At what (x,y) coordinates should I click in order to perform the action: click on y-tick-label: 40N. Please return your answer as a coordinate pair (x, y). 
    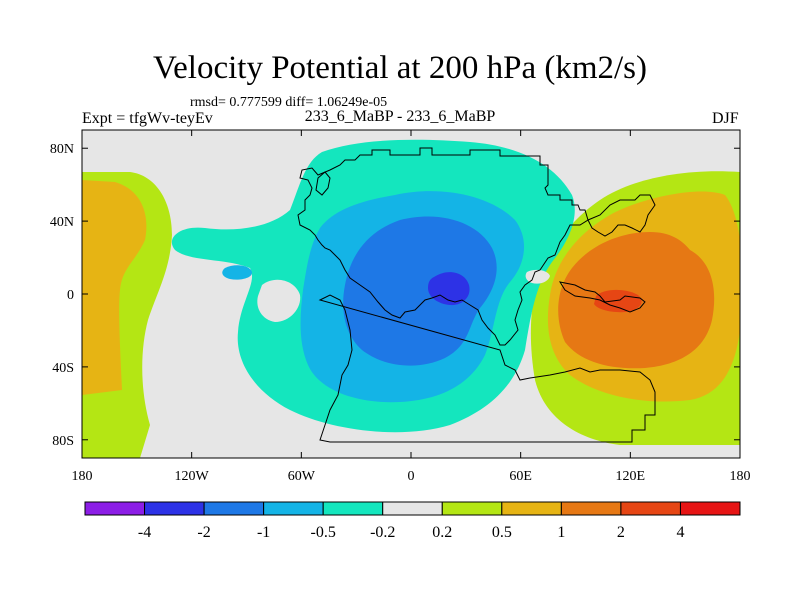
    Looking at the image, I should click on (62, 222).